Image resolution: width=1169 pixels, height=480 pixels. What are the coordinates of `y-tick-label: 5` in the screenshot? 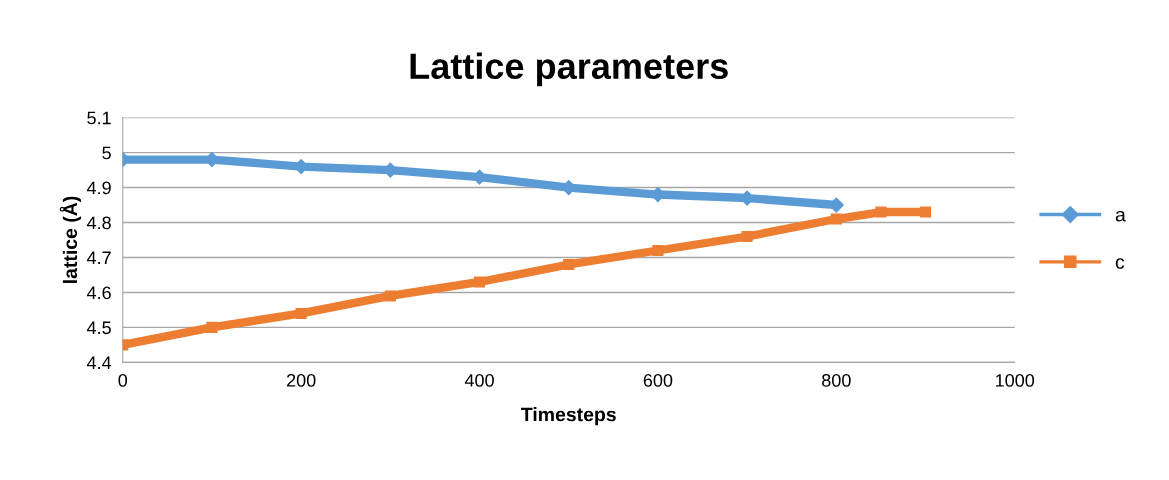 It's located at (106, 153).